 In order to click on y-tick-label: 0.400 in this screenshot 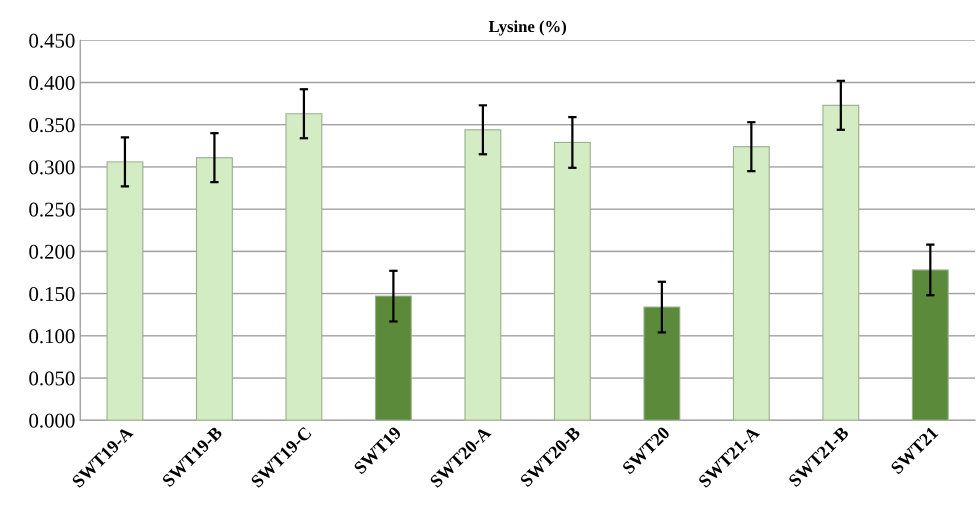, I will do `click(52, 83)`.